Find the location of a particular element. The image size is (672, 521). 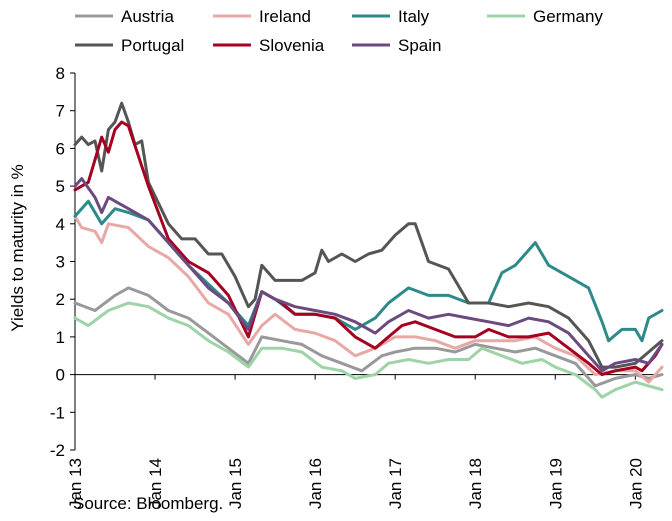

legend-label: Spain is located at coordinates (419, 45).